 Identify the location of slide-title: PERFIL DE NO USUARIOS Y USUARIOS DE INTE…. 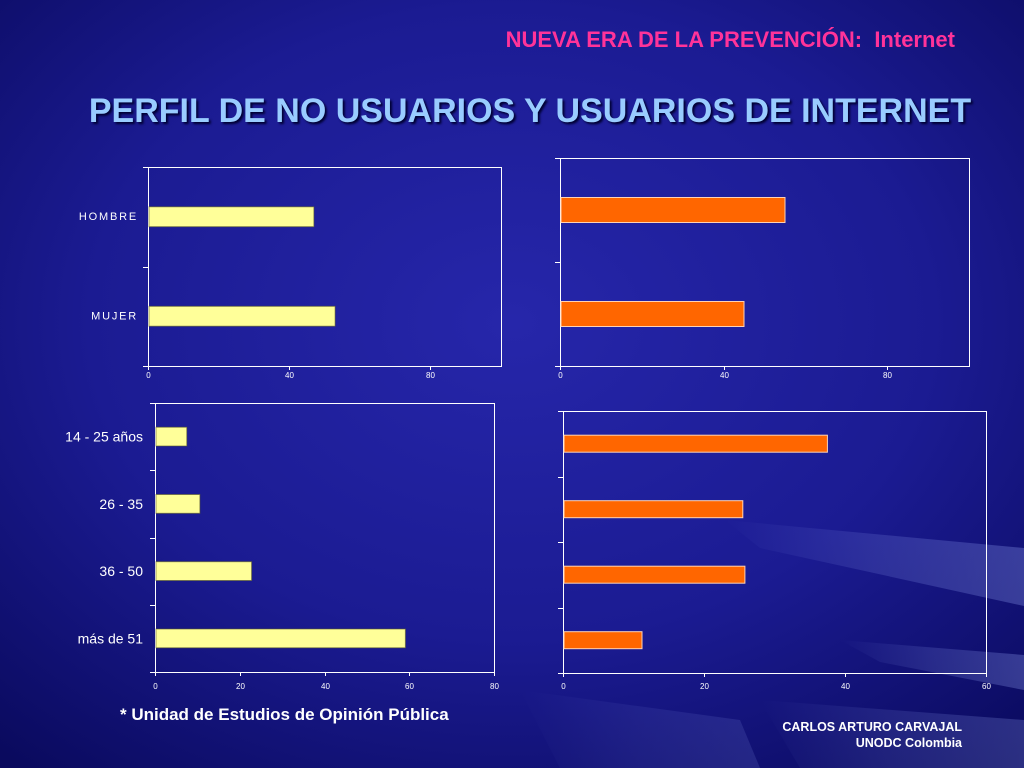
(530, 111).